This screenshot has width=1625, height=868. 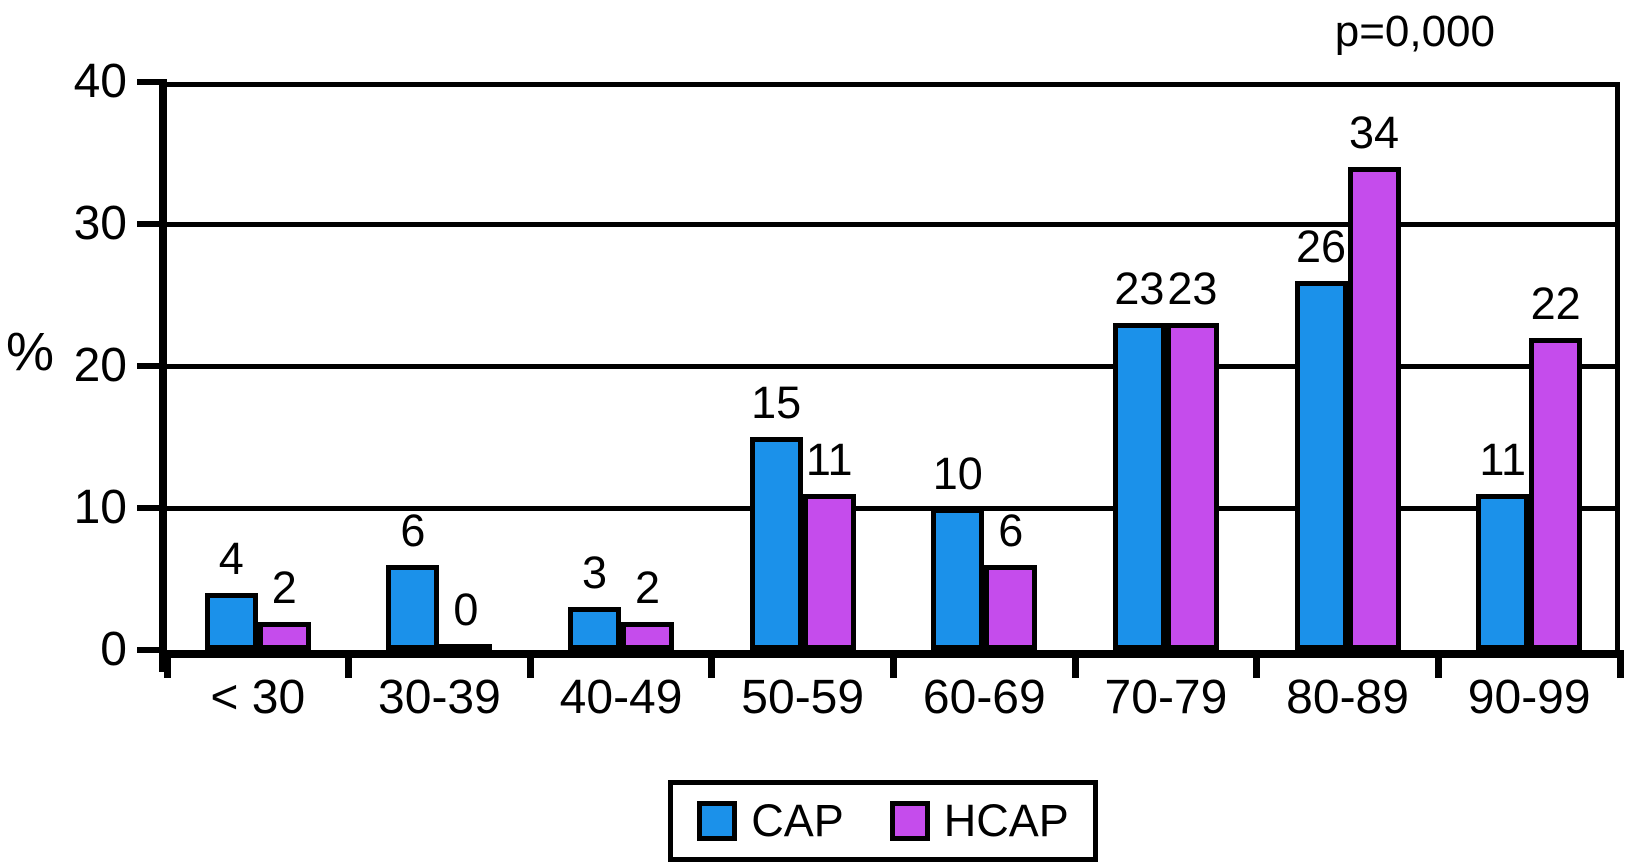 I want to click on x-category-label-7: 80-89, so click(x=1347, y=697).